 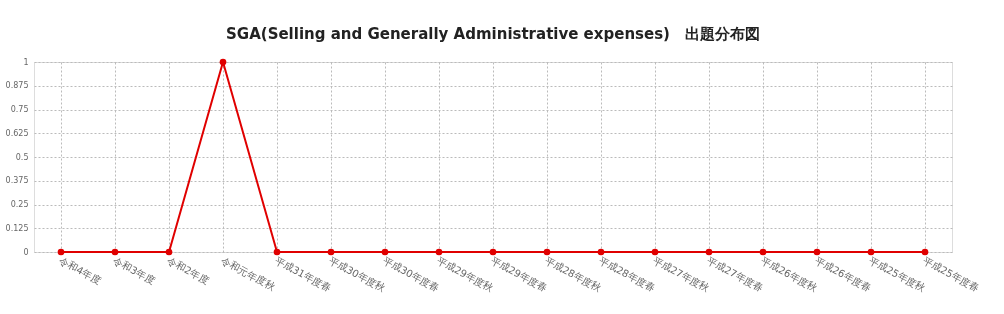 What do you see at coordinates (19, 204) in the screenshot?
I see `y-tick-label: 0.25` at bounding box center [19, 204].